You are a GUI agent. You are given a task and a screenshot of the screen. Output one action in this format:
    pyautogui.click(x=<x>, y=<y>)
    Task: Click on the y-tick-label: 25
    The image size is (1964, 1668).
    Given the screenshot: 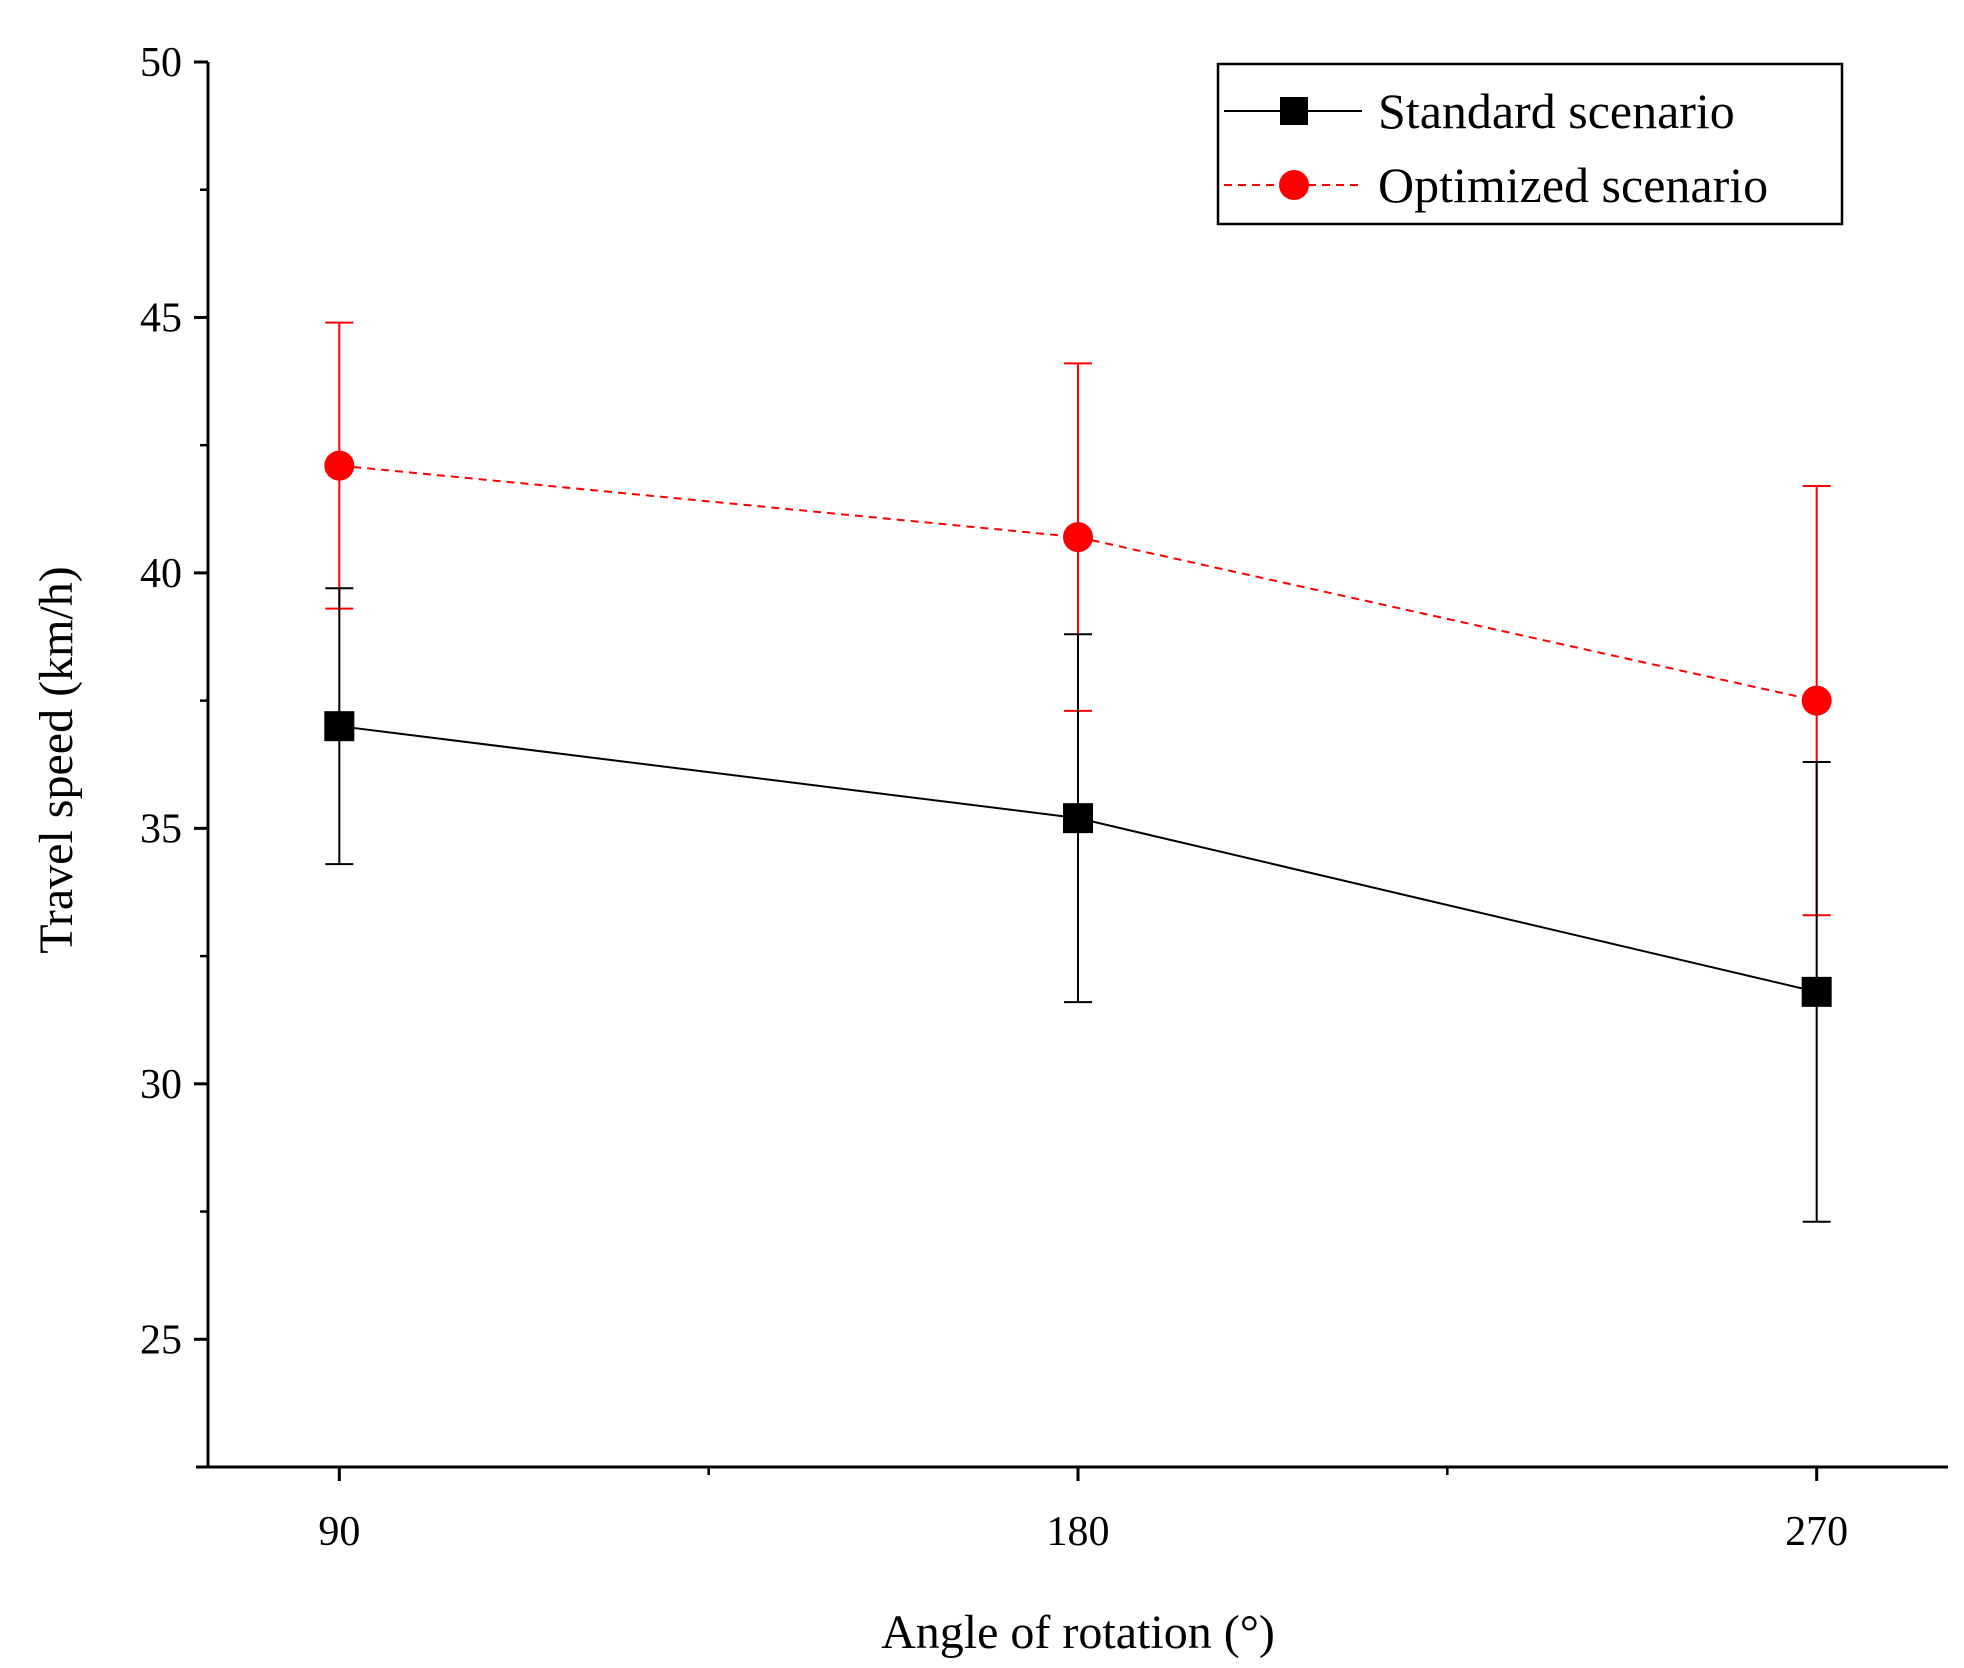 What is the action you would take?
    pyautogui.click(x=161, y=1340)
    